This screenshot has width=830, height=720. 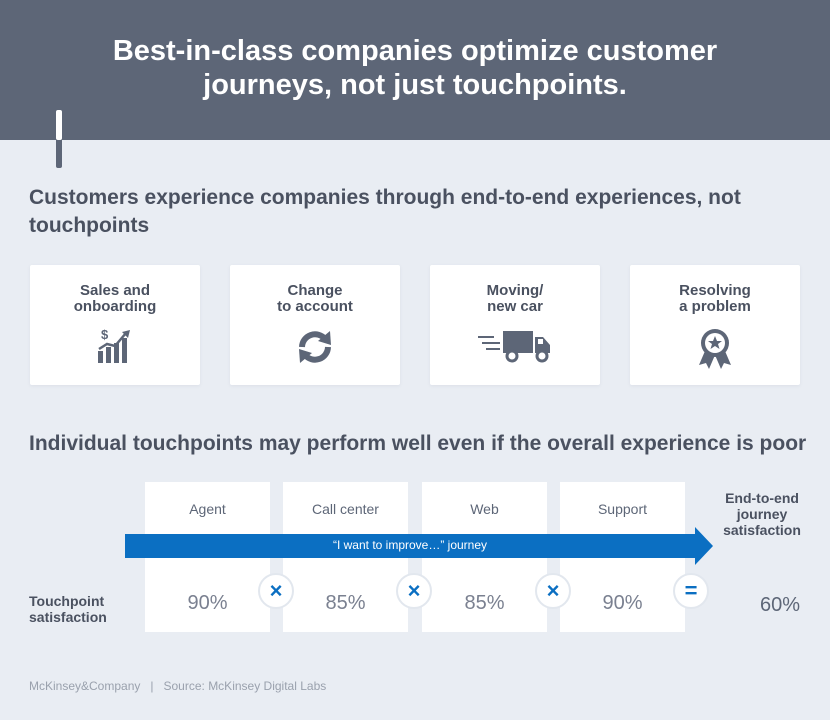 I want to click on refresh-icon, so click(x=315, y=349).